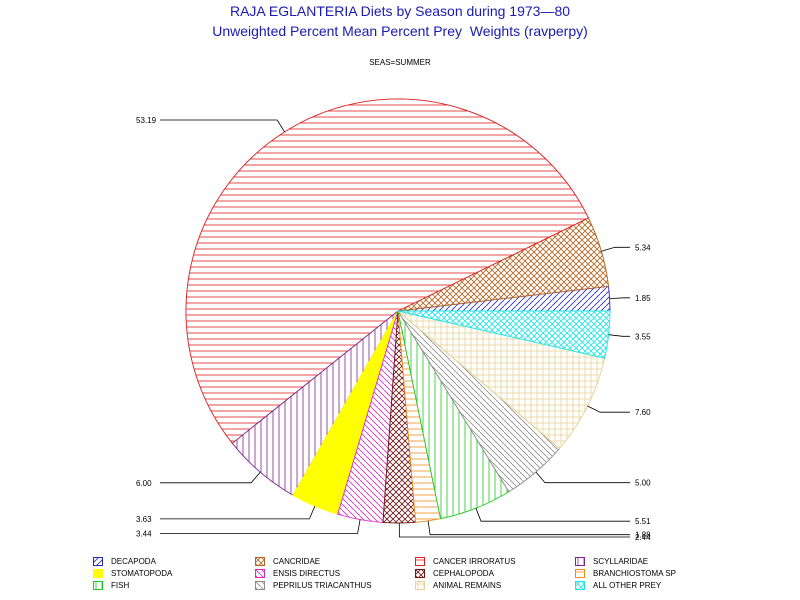  What do you see at coordinates (144, 533) in the screenshot?
I see `slice-value-label: 3.44` at bounding box center [144, 533].